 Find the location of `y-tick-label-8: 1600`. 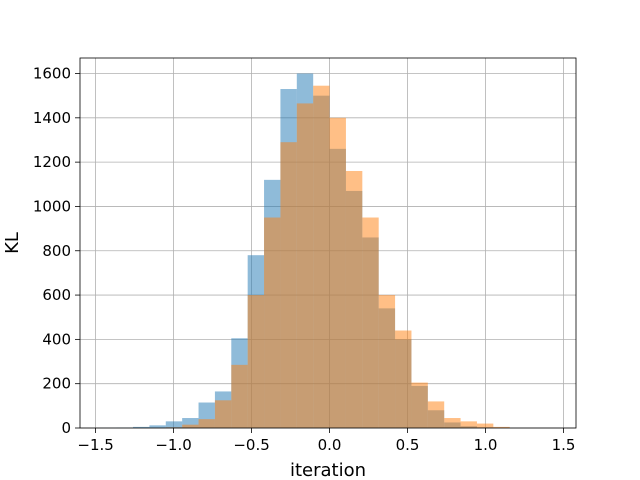

y-tick-label-8: 1600 is located at coordinates (52, 74).